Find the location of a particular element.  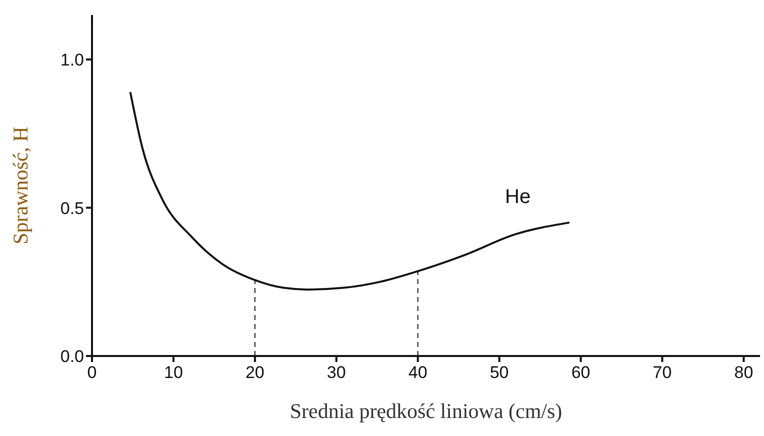

x-tick-label: 30 is located at coordinates (336, 372).